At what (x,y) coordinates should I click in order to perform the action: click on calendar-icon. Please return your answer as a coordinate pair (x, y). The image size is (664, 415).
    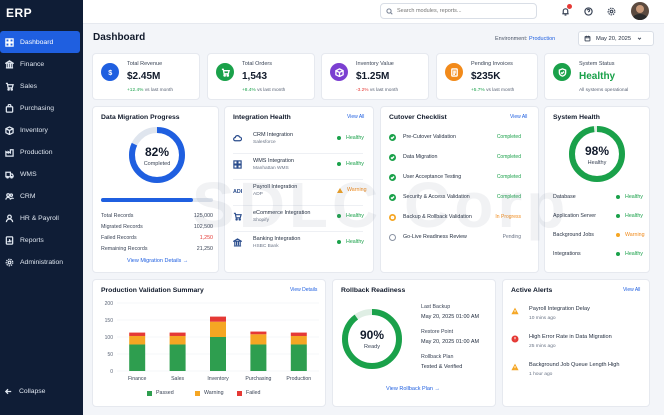
    Looking at the image, I should click on (587, 38).